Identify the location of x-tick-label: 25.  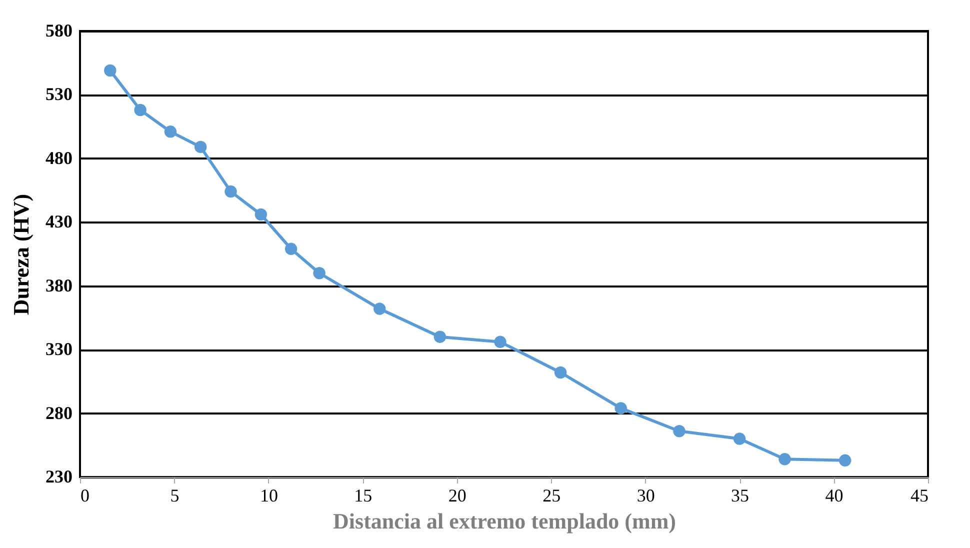
(551, 496).